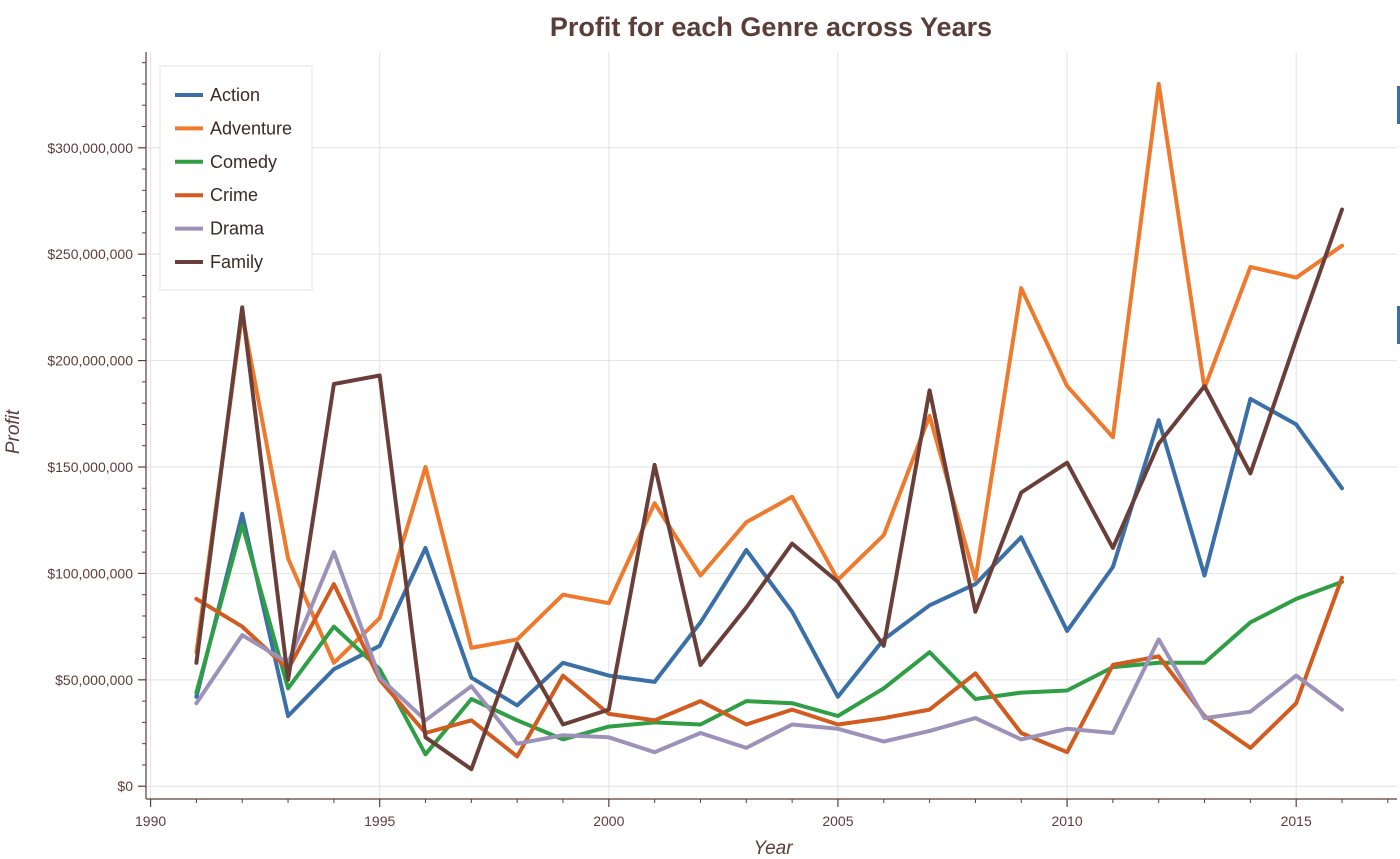 The width and height of the screenshot is (1400, 859). I want to click on legend-label: Crime, so click(234, 195).